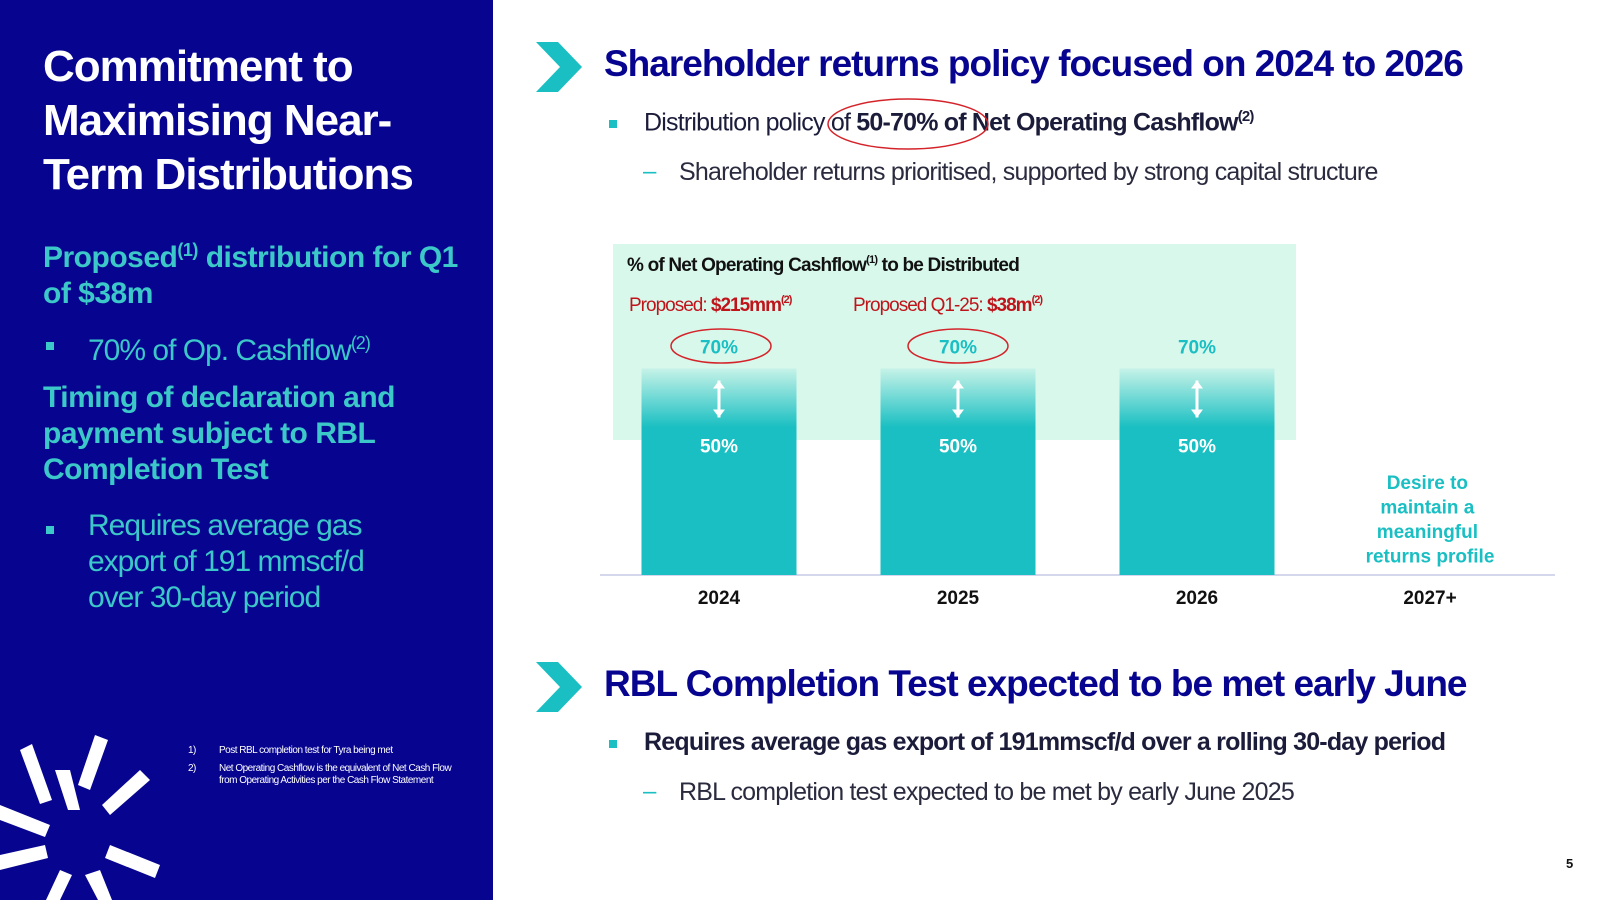  I want to click on x-tick-label: 2025, so click(958, 598).